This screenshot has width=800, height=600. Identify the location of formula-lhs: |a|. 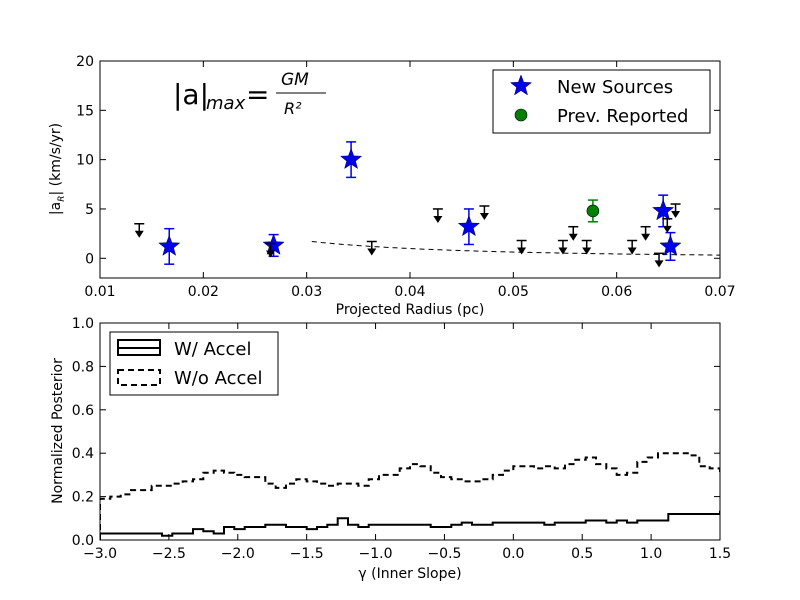
(191, 94).